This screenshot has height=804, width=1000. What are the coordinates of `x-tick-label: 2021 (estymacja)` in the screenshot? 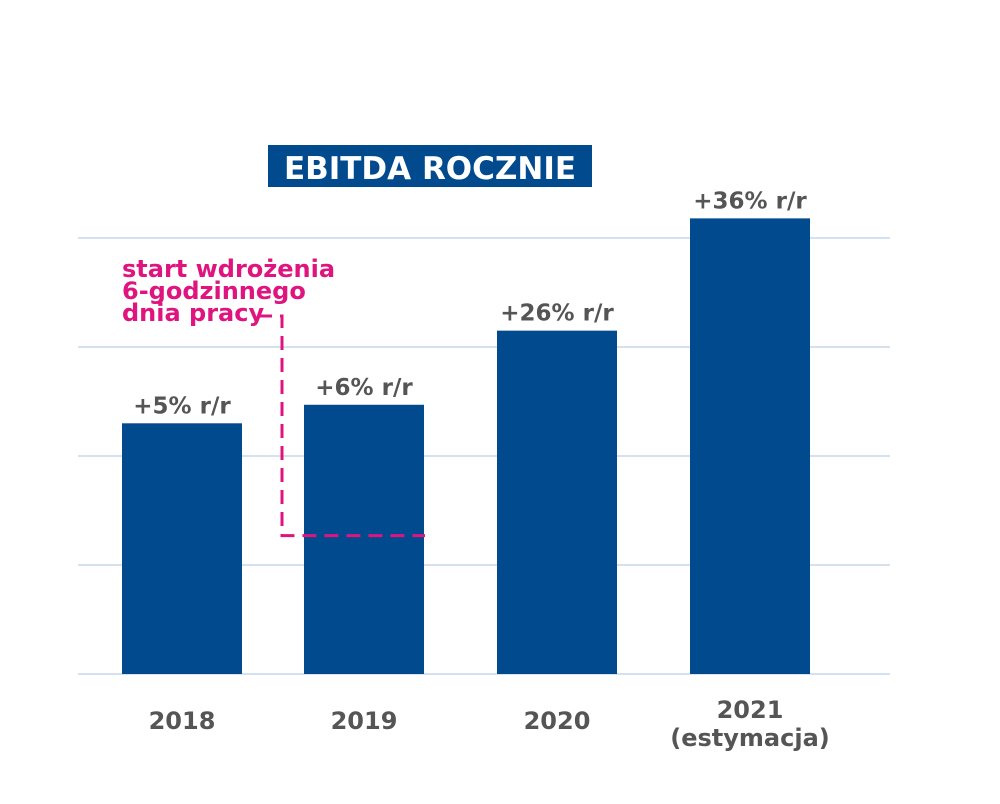 It's located at (749, 724).